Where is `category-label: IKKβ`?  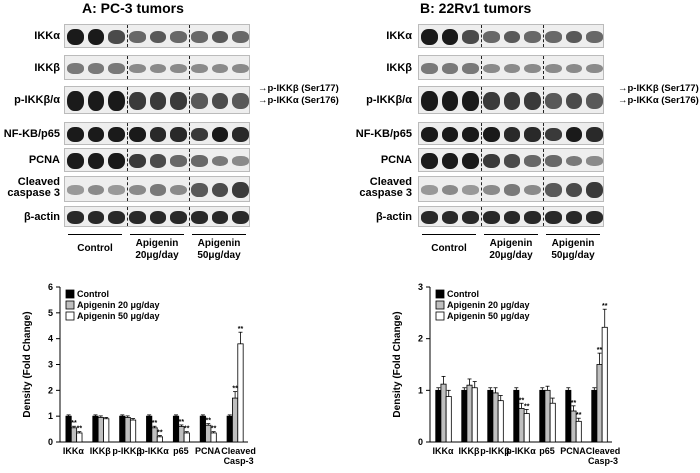 category-label: IKKβ is located at coordinates (100, 451).